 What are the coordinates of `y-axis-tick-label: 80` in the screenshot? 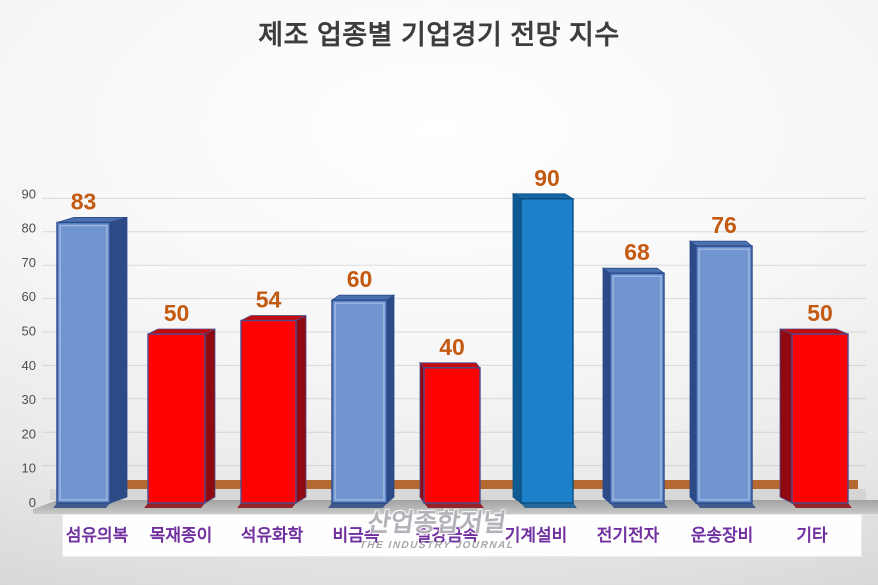 It's located at (29, 228).